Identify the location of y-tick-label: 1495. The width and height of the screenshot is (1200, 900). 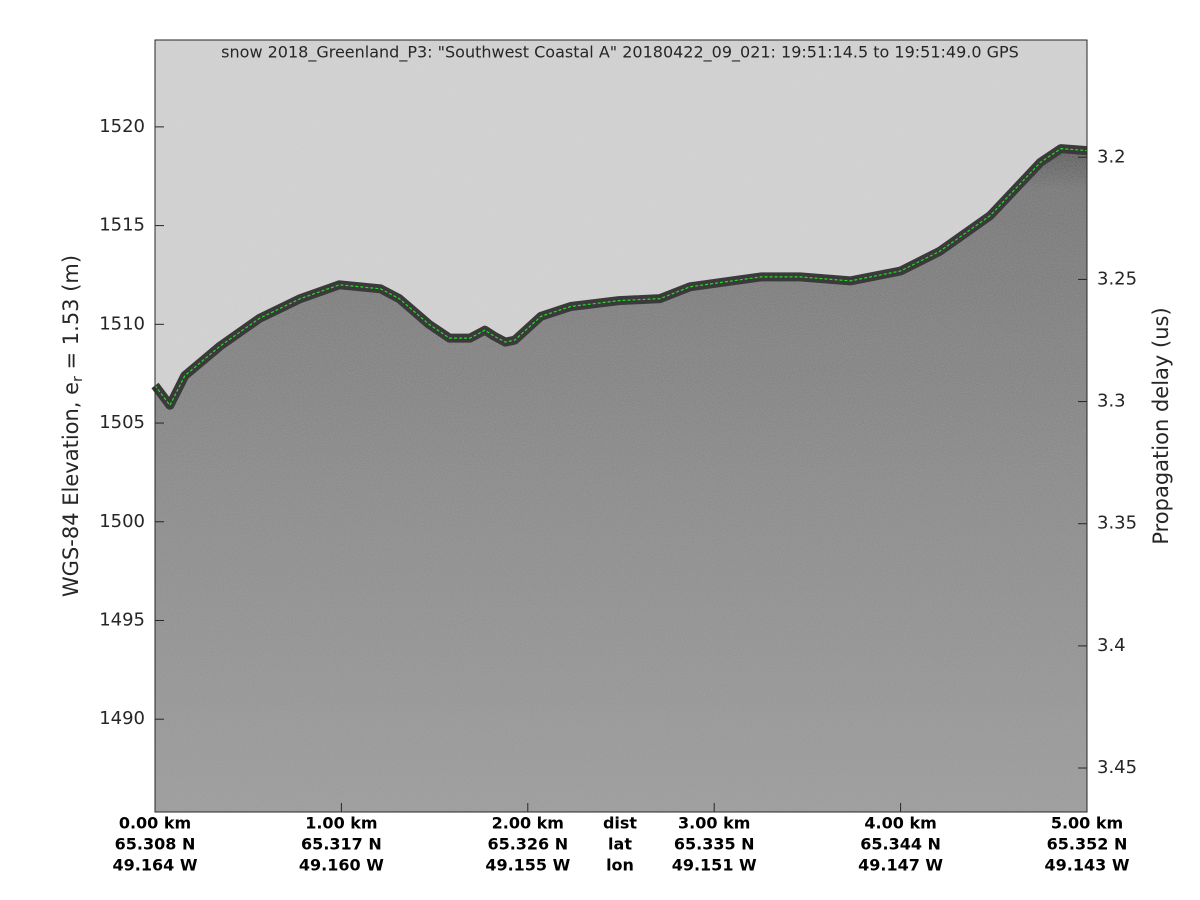
(122, 619).